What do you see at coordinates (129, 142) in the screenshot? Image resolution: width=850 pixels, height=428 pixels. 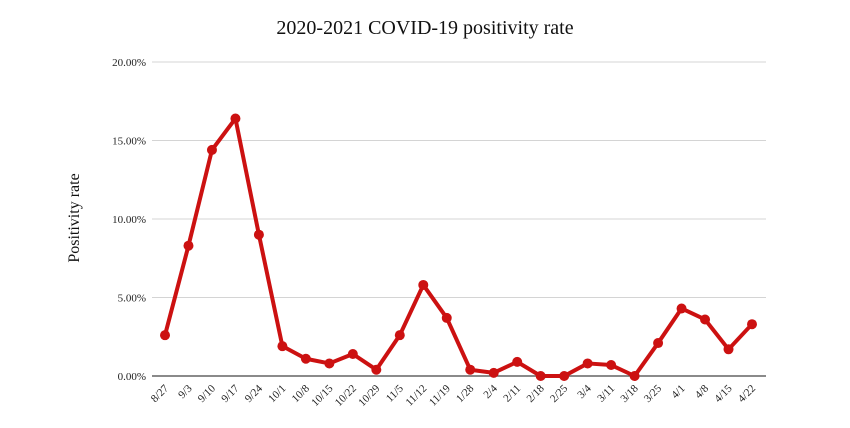 I see `y-tick-label: 15.00%` at bounding box center [129, 142].